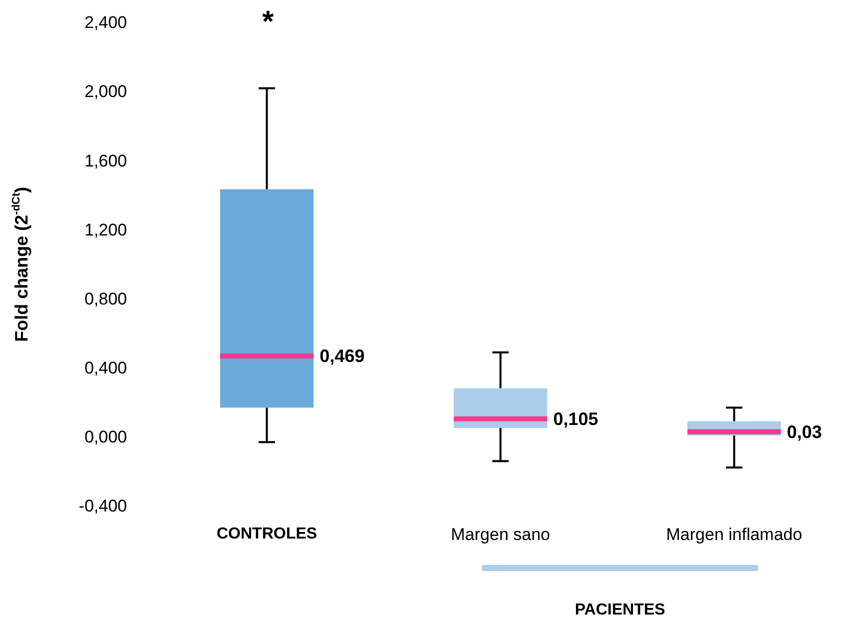  What do you see at coordinates (734, 534) in the screenshot?
I see `x-tick-label: Margen inflamado` at bounding box center [734, 534].